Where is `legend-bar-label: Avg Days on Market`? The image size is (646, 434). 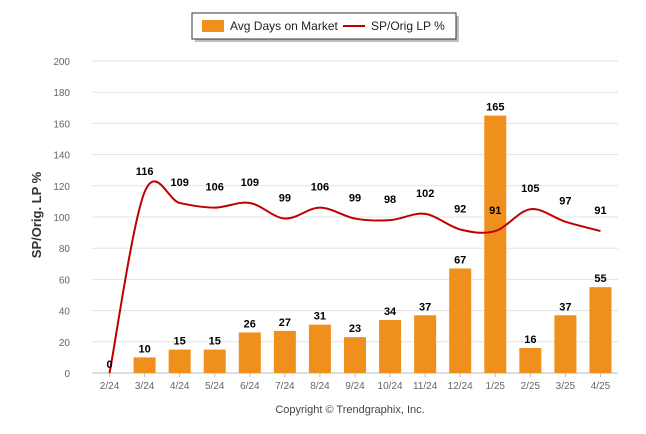
legend-bar-label: Avg Days on Market is located at coordinates (284, 26).